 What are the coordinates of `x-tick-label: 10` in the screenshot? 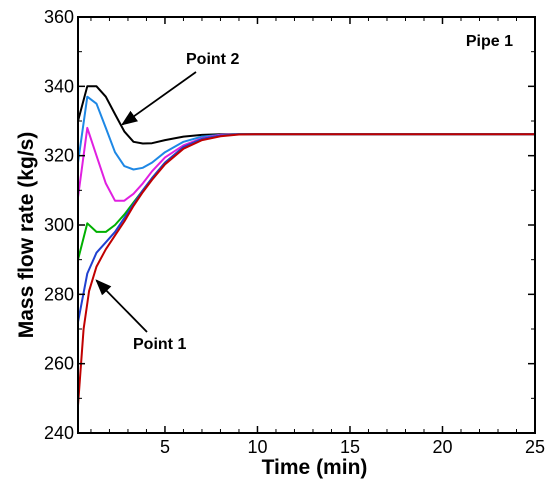 It's located at (257, 447).